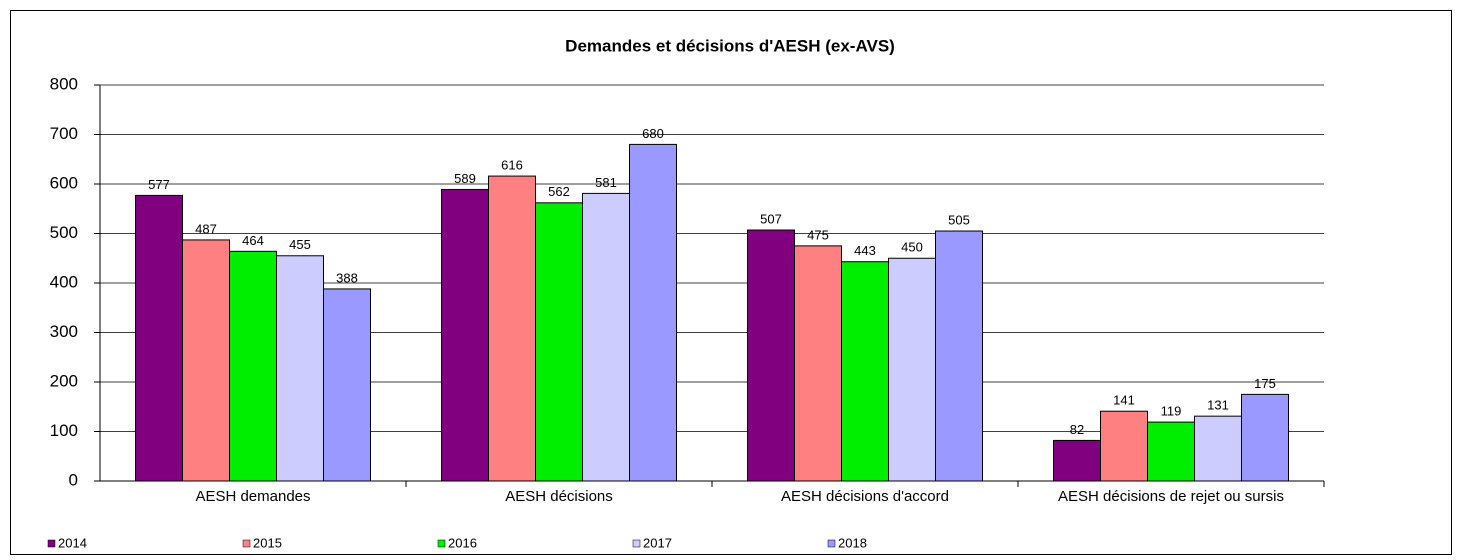 The image size is (1462, 560). Describe the element at coordinates (267, 542) in the screenshot. I see `legend-label: 2015` at that location.